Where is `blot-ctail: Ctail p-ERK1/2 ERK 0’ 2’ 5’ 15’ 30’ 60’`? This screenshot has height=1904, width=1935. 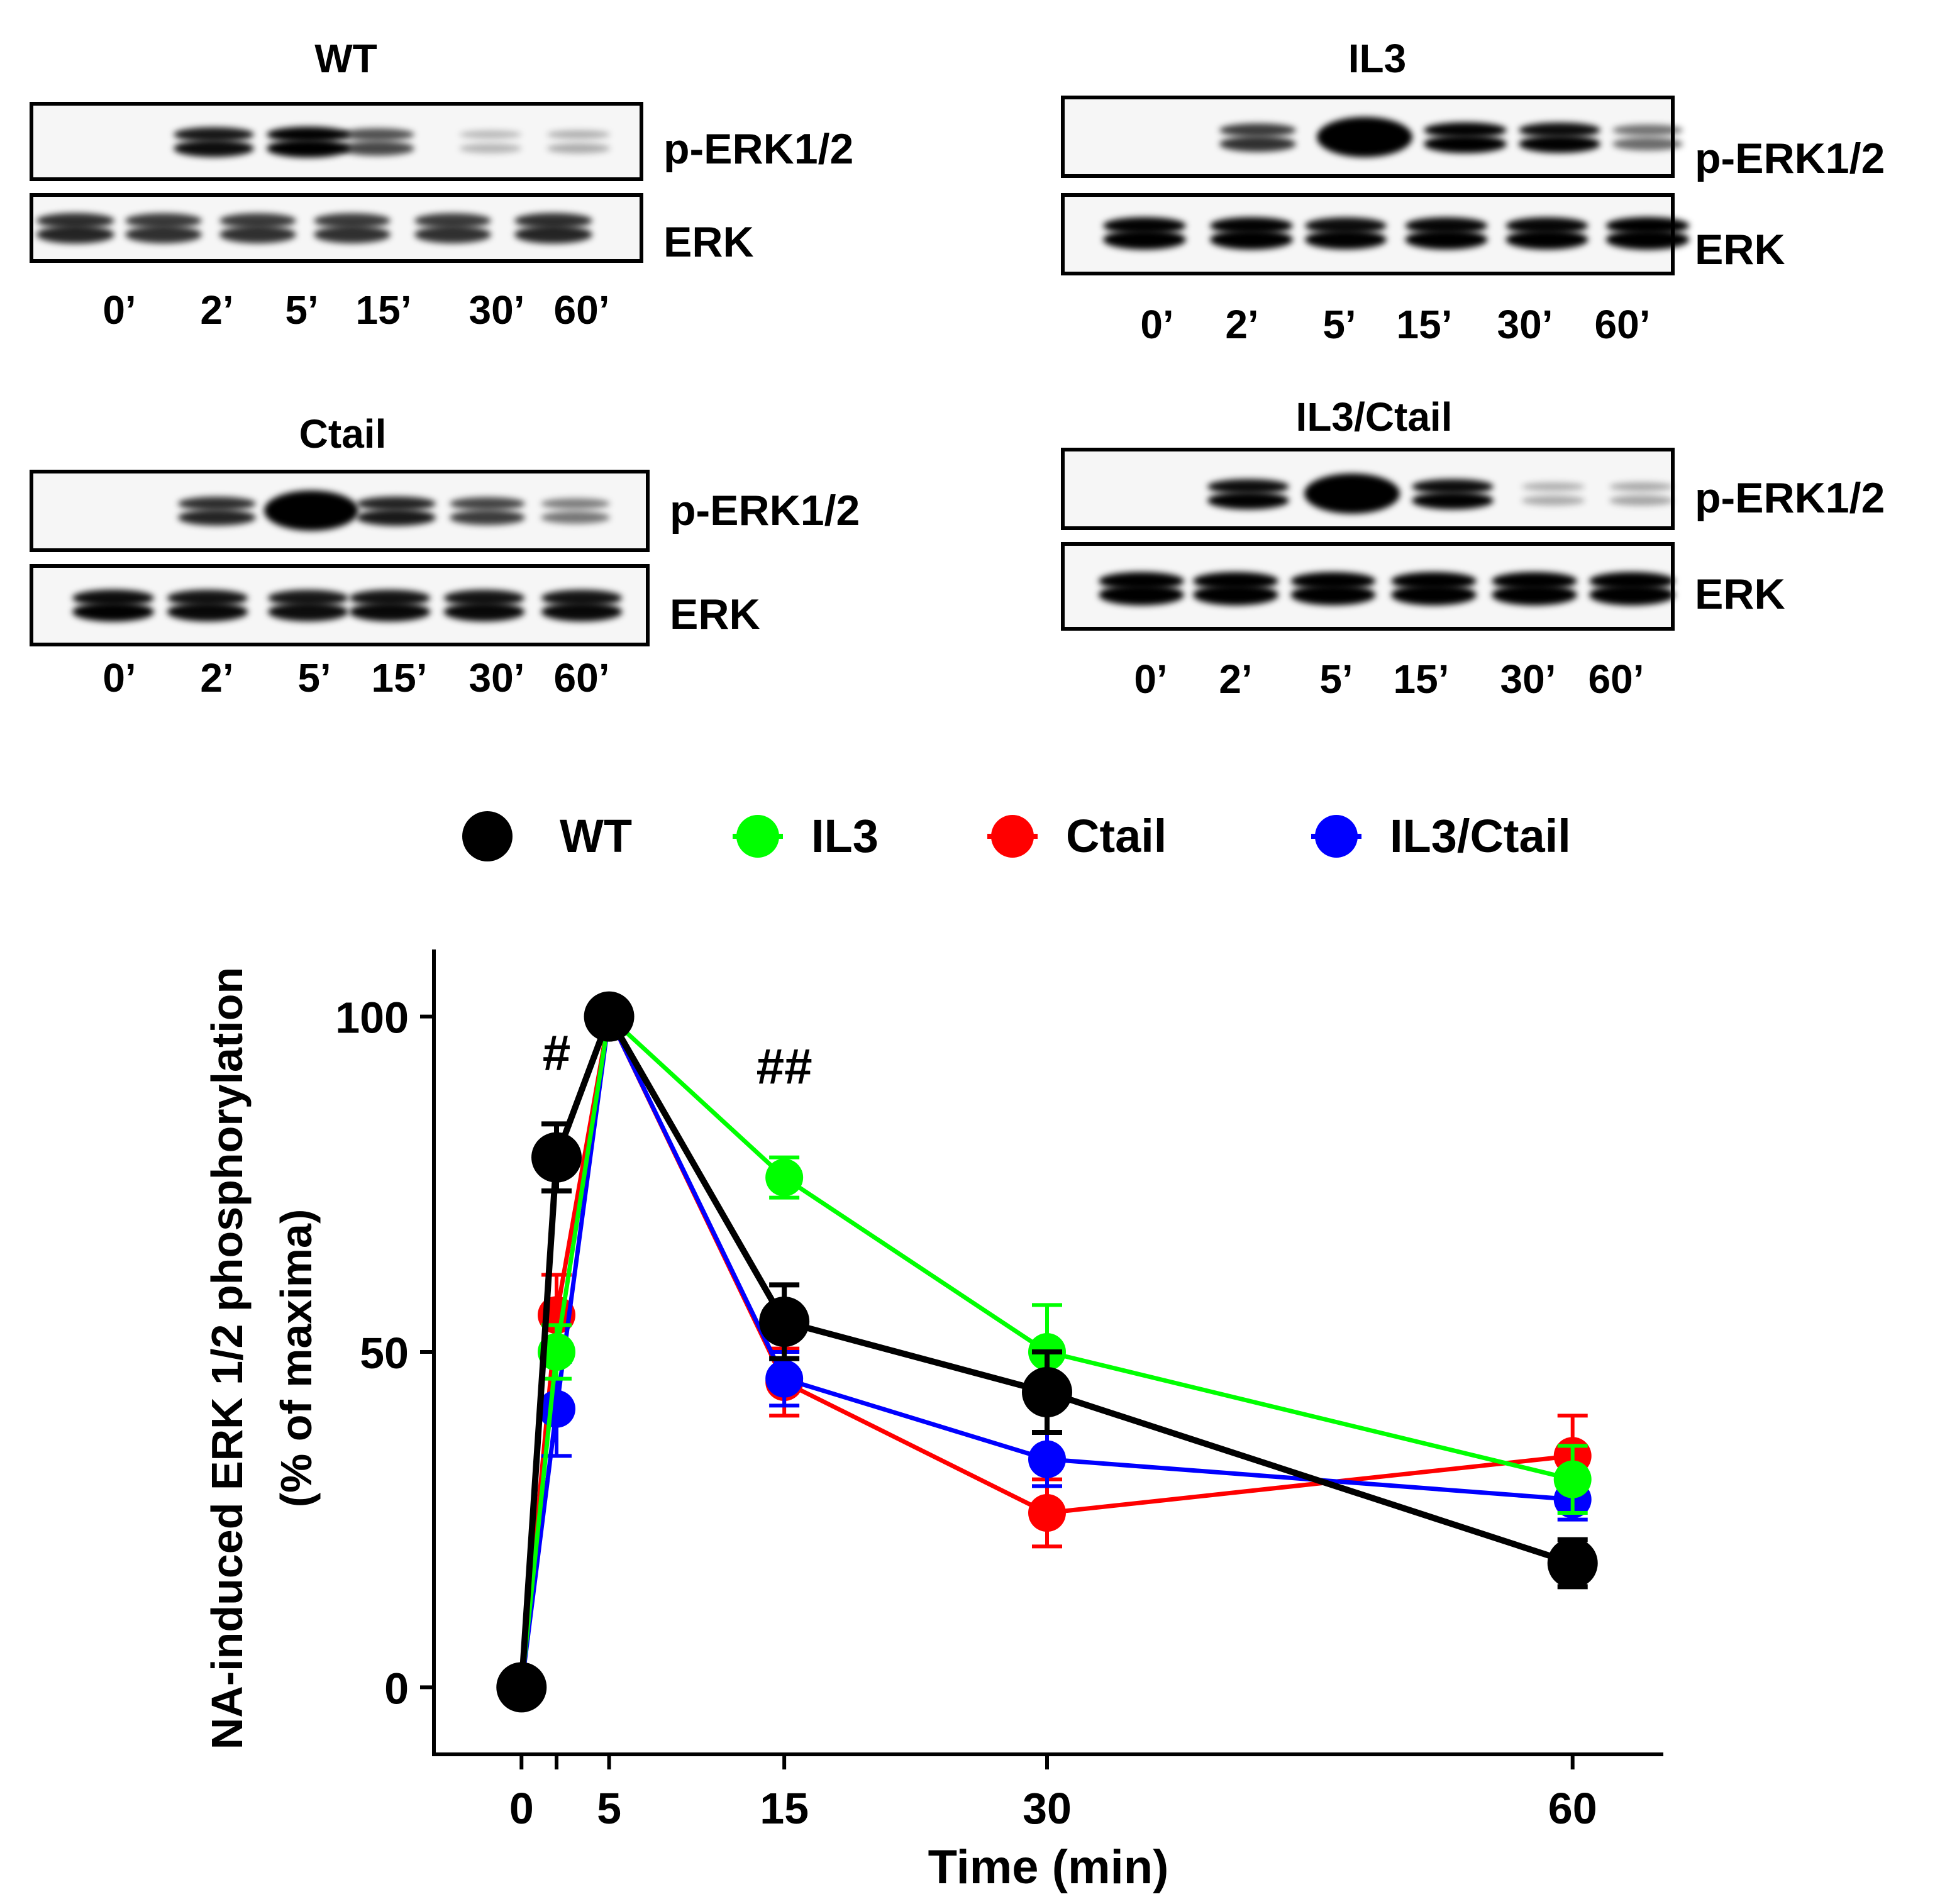 blot-ctail: Ctail p-ERK1/2 ERK 0’ 2’ 5’ 15’ 30’ 60’ is located at coordinates (445, 555).